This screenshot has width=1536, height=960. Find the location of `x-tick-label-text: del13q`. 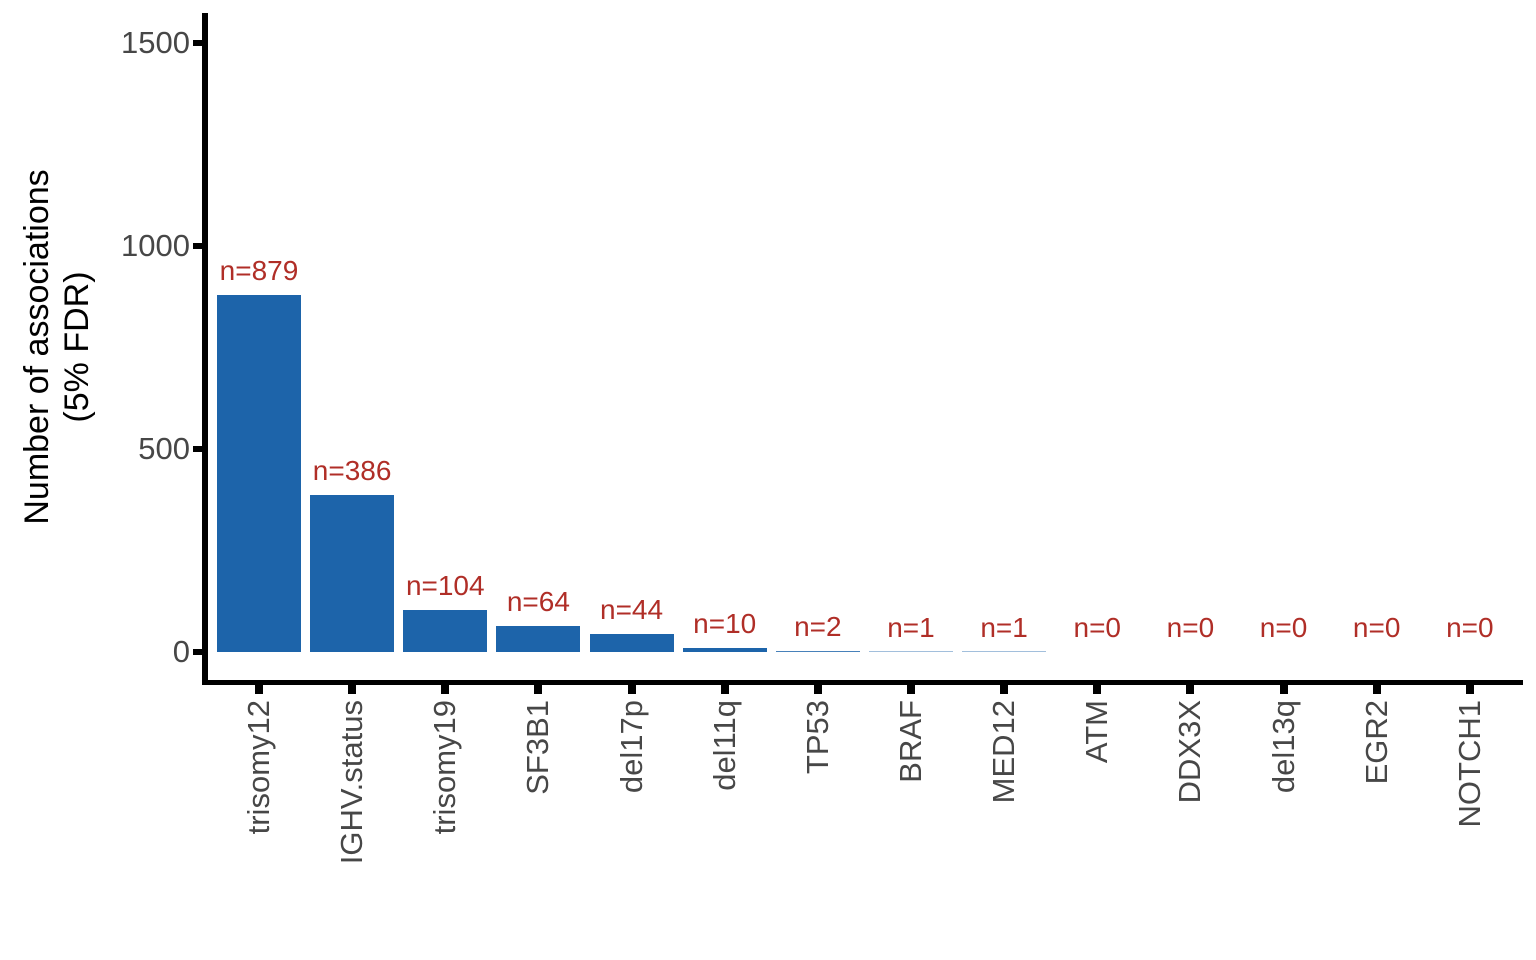

x-tick-label-text: del13q is located at coordinates (1283, 747).